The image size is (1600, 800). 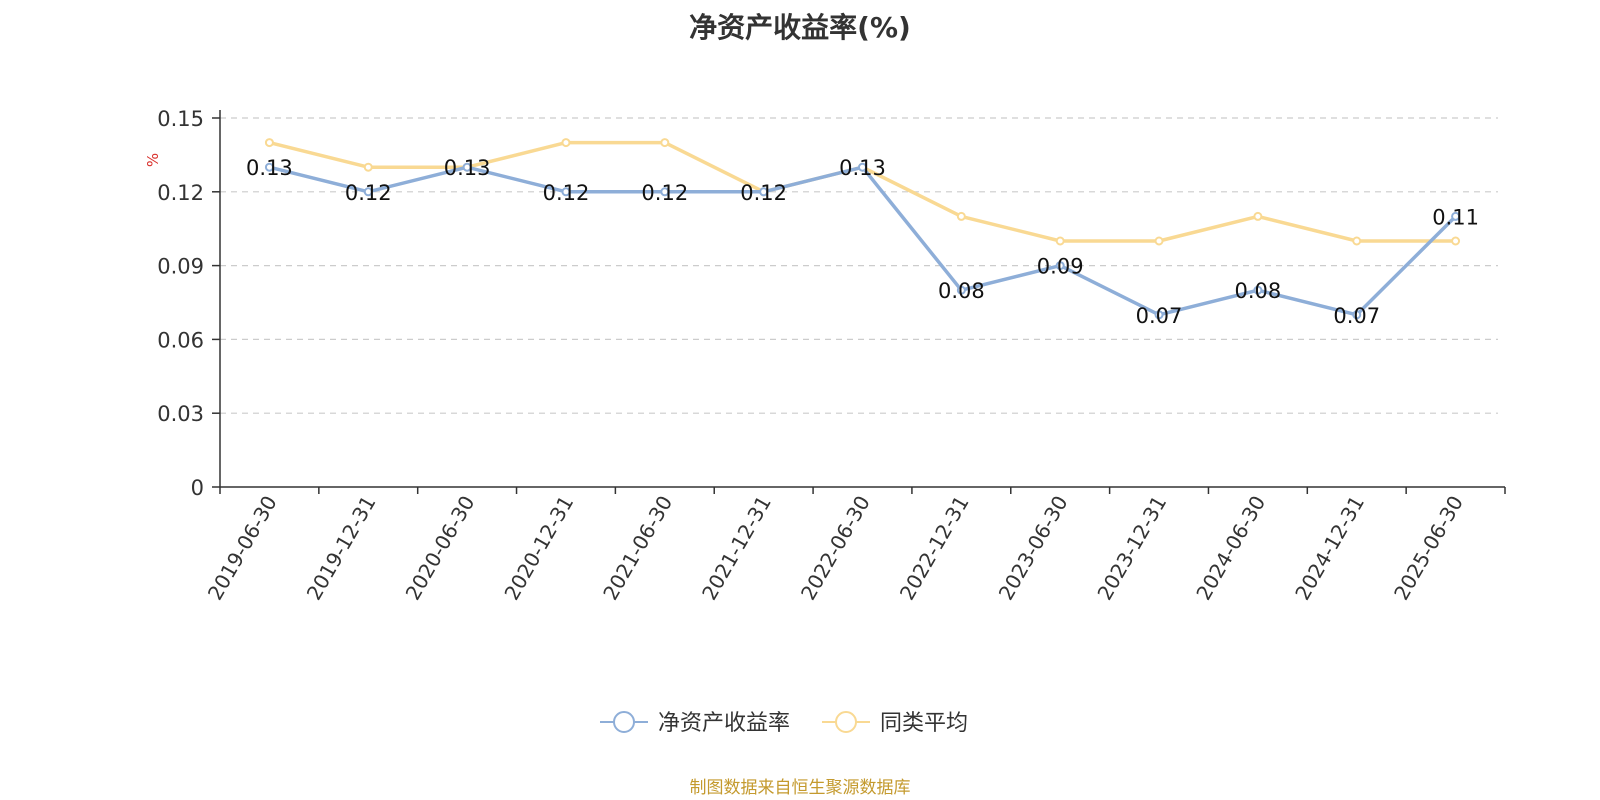 I want to click on y-axis-unit-label: %, so click(x=153, y=160).